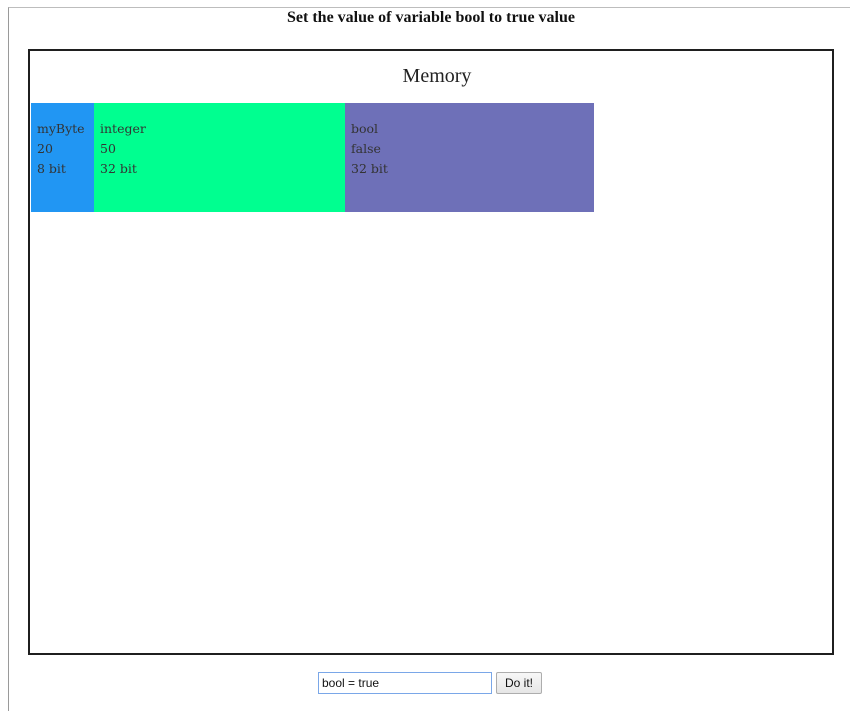 The height and width of the screenshot is (711, 851). What do you see at coordinates (437, 76) in the screenshot?
I see `memory-title: Memory` at bounding box center [437, 76].